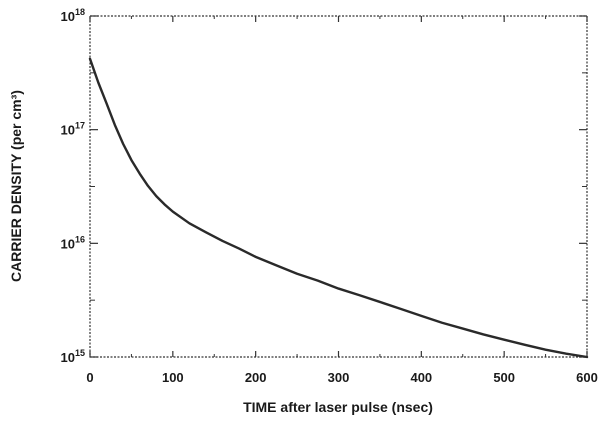 The height and width of the screenshot is (422, 602). I want to click on y-tick-label: 1016, so click(73, 242).